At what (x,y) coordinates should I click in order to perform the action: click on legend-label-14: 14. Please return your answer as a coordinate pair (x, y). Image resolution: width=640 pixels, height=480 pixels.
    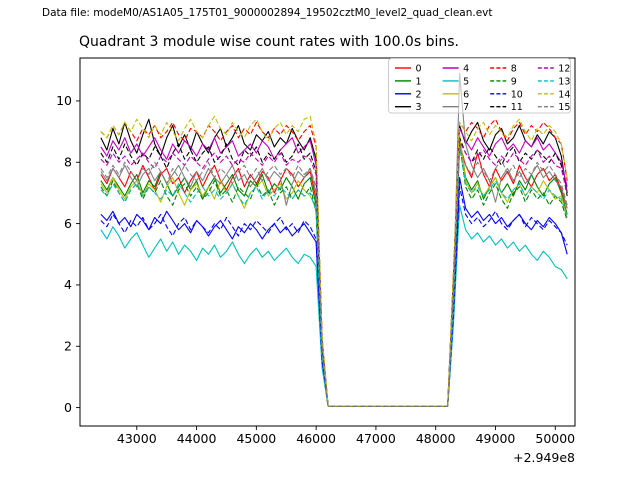
    Looking at the image, I should click on (564, 94).